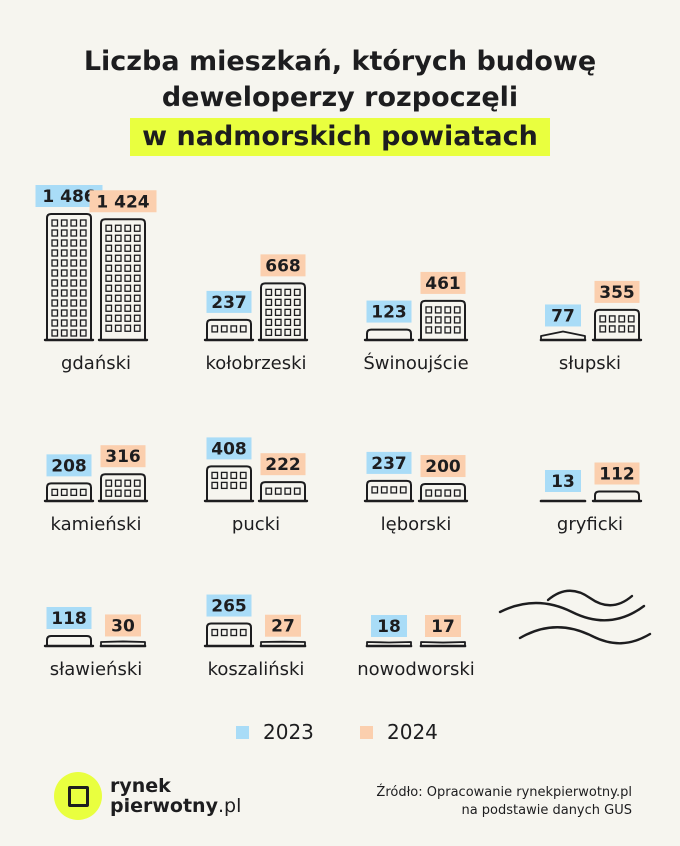 The height and width of the screenshot is (846, 680). I want to click on data-label-text: 208, so click(69, 466).